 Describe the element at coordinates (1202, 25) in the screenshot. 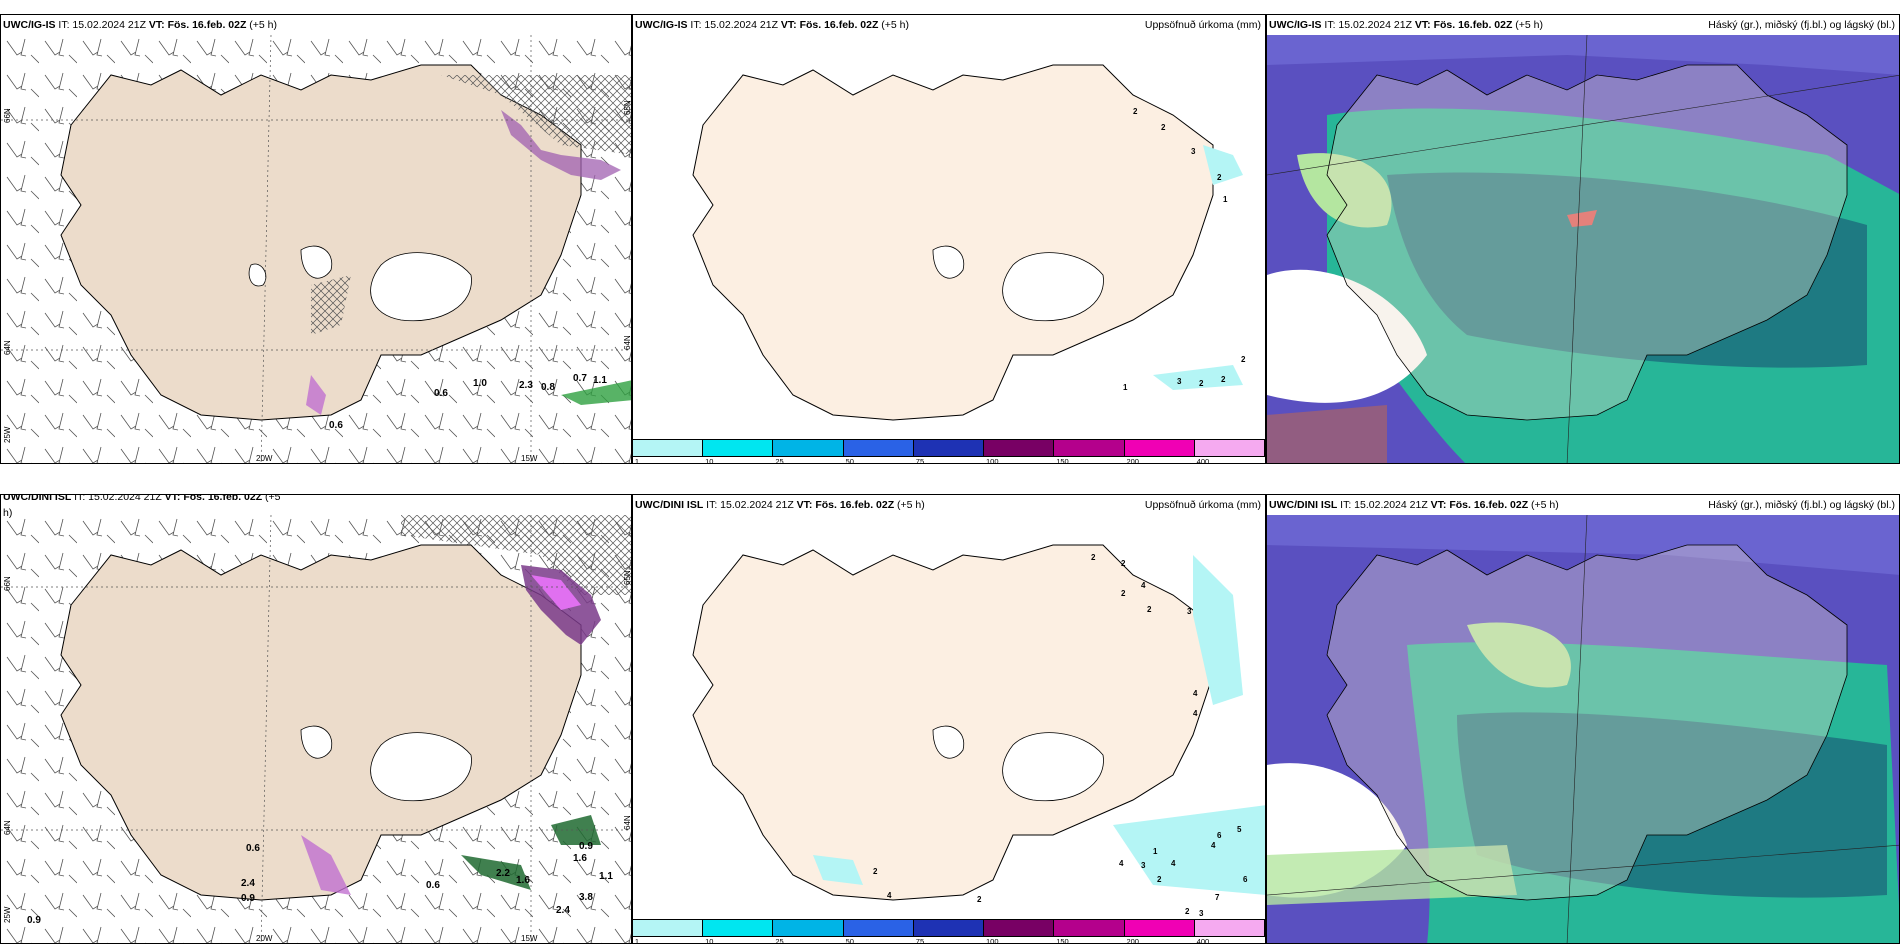

I see `panel-title: Uppsöfnuð úrkoma (mm)` at that location.